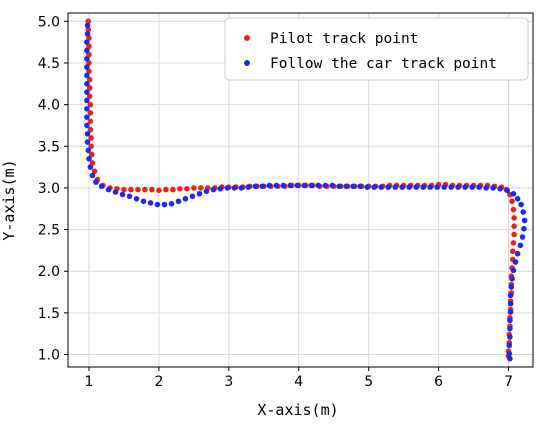 The image size is (550, 428). Describe the element at coordinates (368, 382) in the screenshot. I see `x-tick-label: 5` at that location.